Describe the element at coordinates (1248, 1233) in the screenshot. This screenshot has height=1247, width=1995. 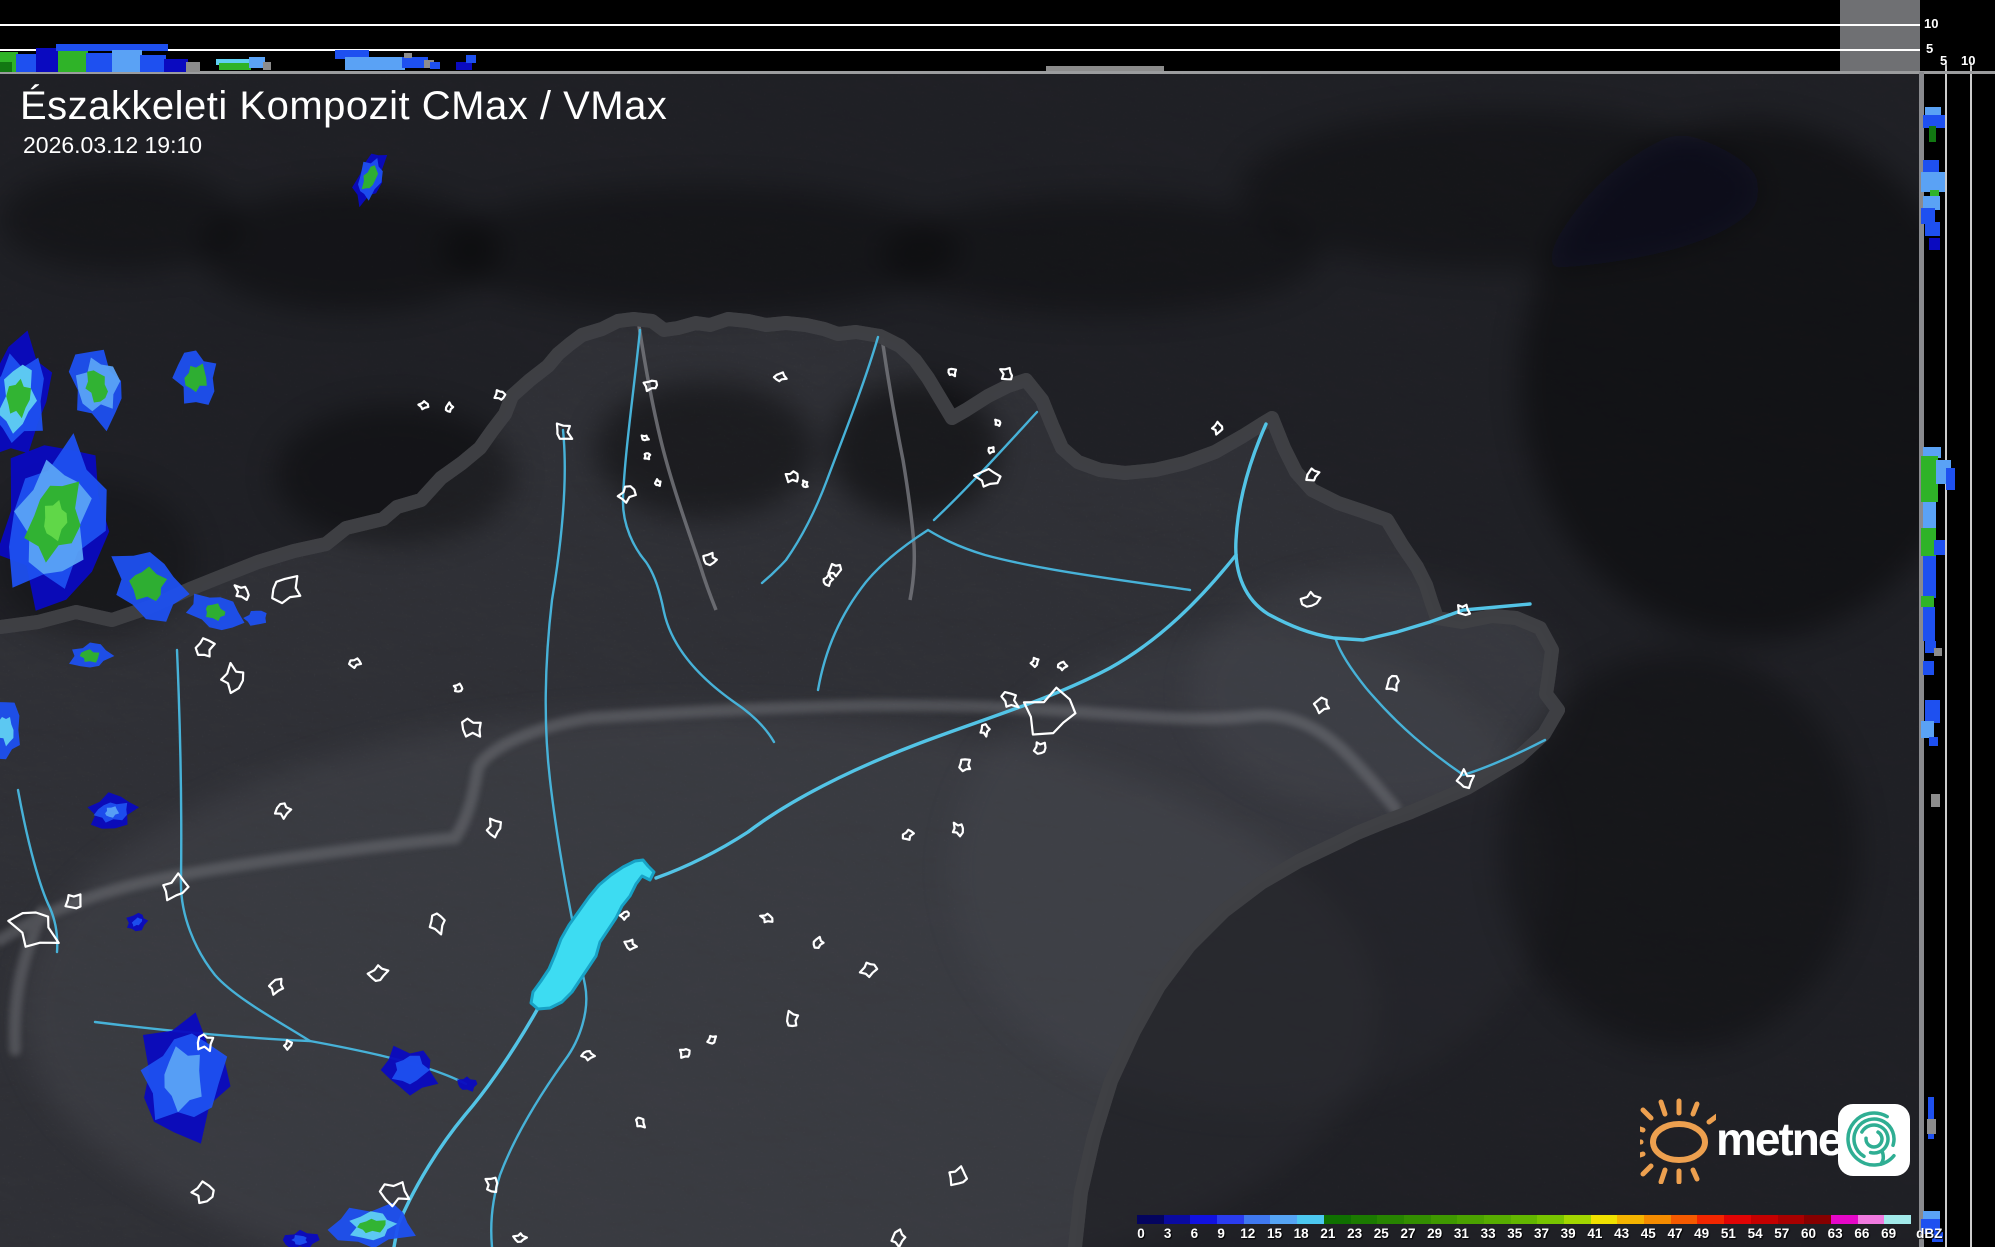
I see `colorbar-tick-label: 12` at that location.